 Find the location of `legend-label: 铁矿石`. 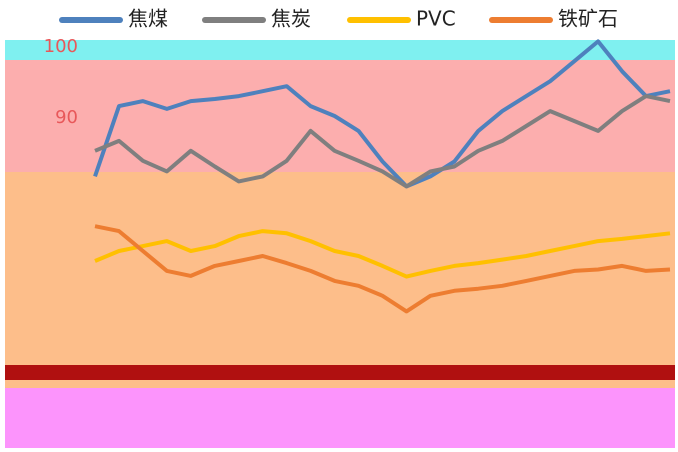

legend-label: 铁矿石 is located at coordinates (588, 19).